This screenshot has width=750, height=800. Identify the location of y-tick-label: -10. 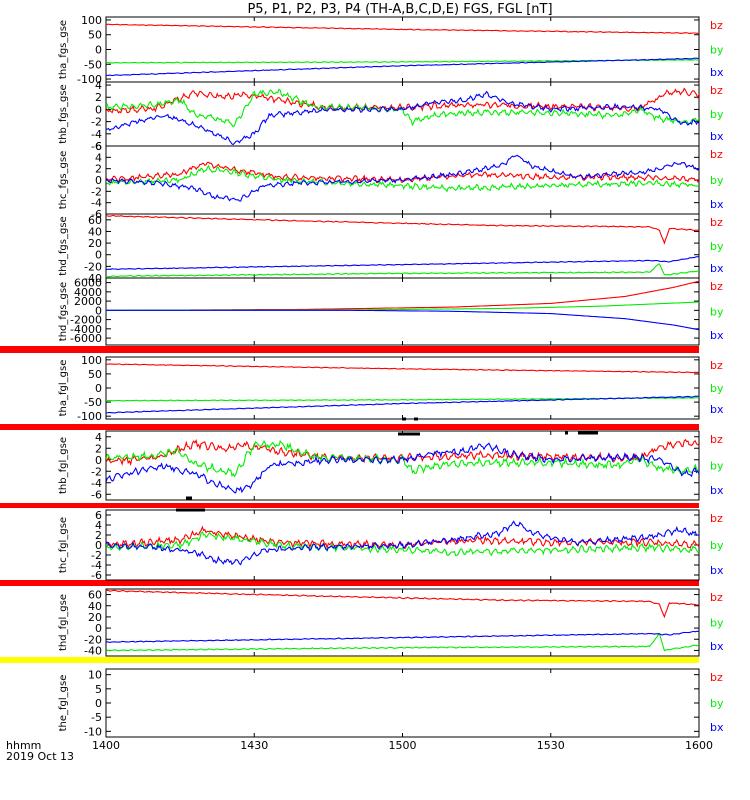
(93, 731).